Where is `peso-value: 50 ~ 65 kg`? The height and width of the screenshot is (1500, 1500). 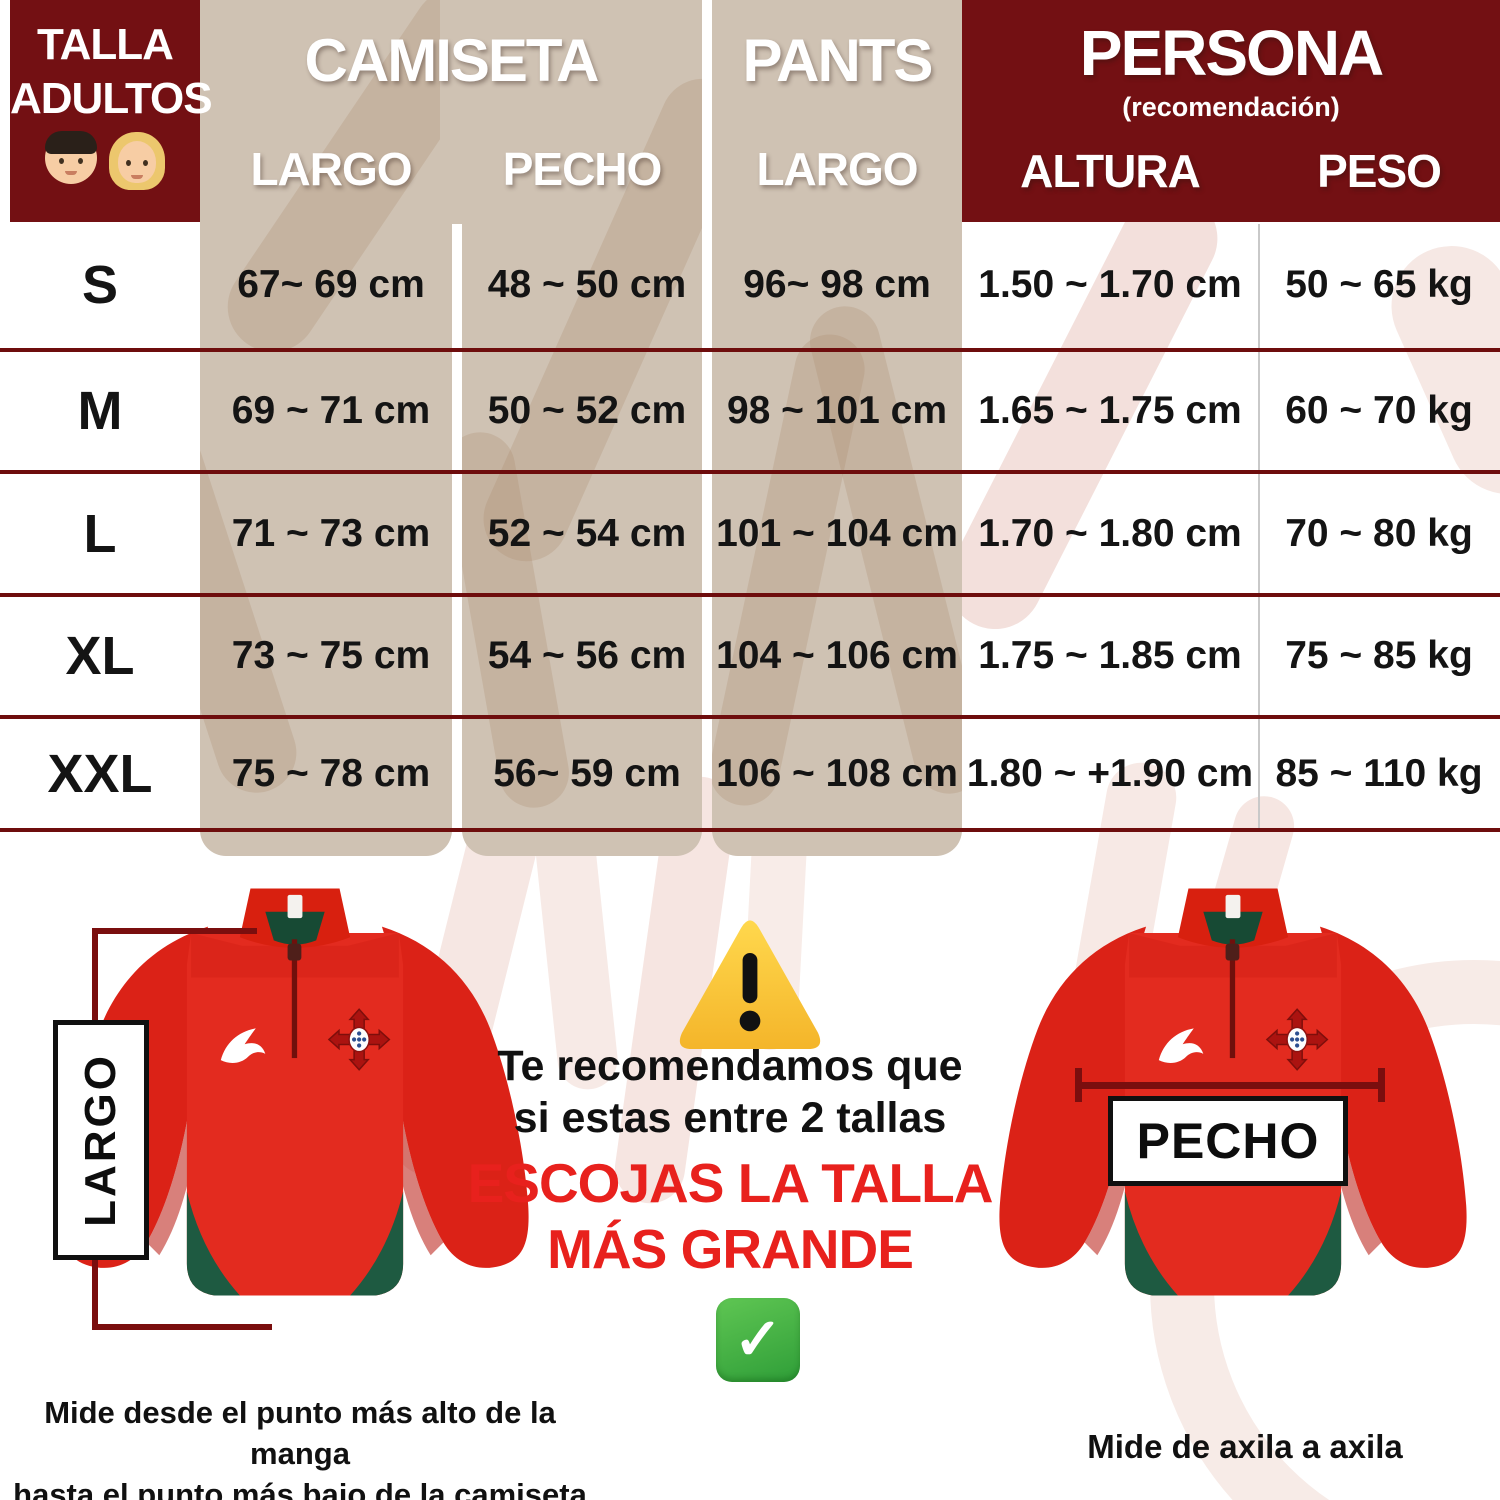
peso-value: 50 ~ 65 kg is located at coordinates (1379, 284).